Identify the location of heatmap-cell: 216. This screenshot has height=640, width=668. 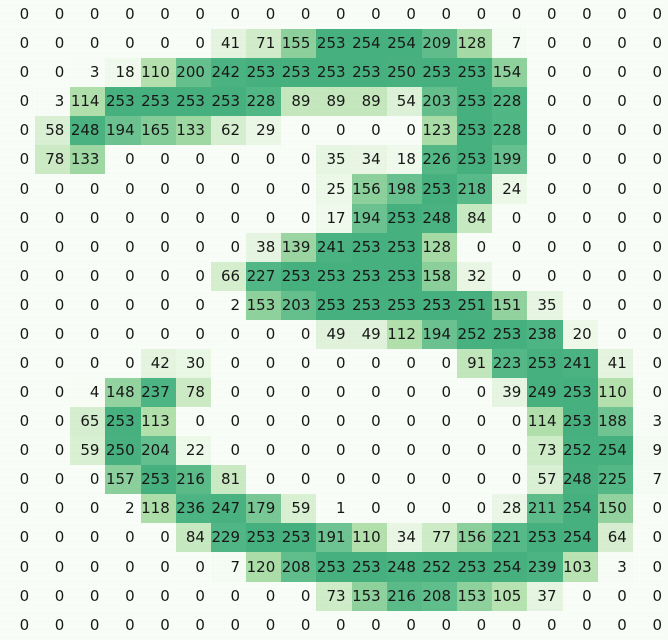
(193, 480).